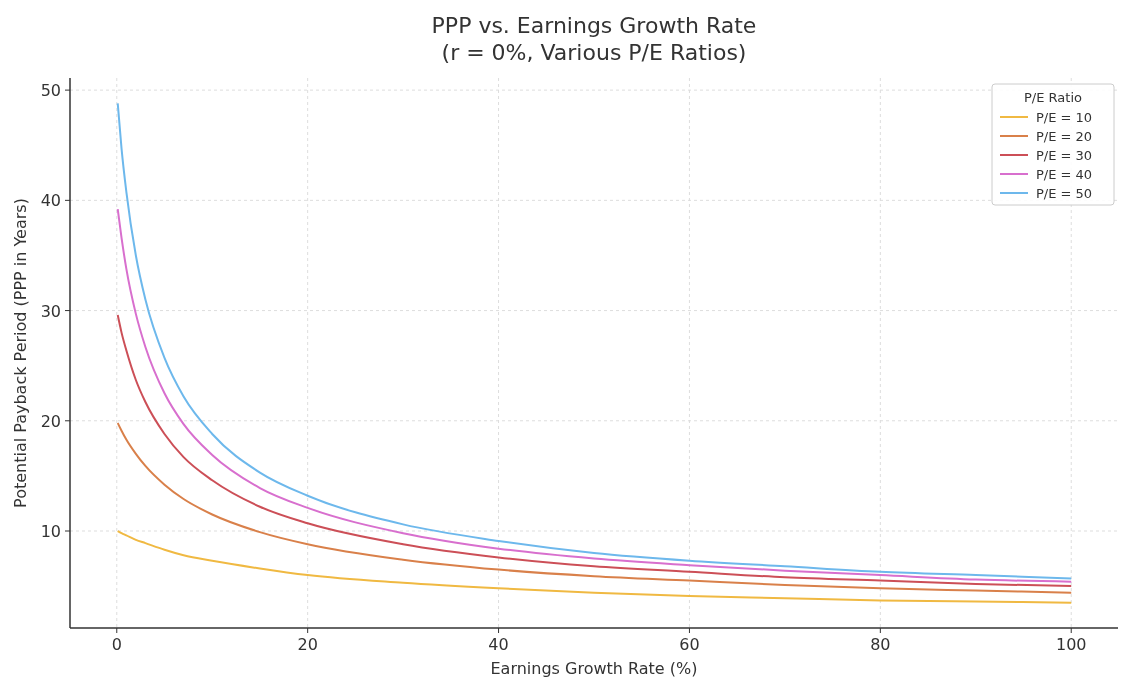  I want to click on y-tick-label: 10, so click(50, 532).